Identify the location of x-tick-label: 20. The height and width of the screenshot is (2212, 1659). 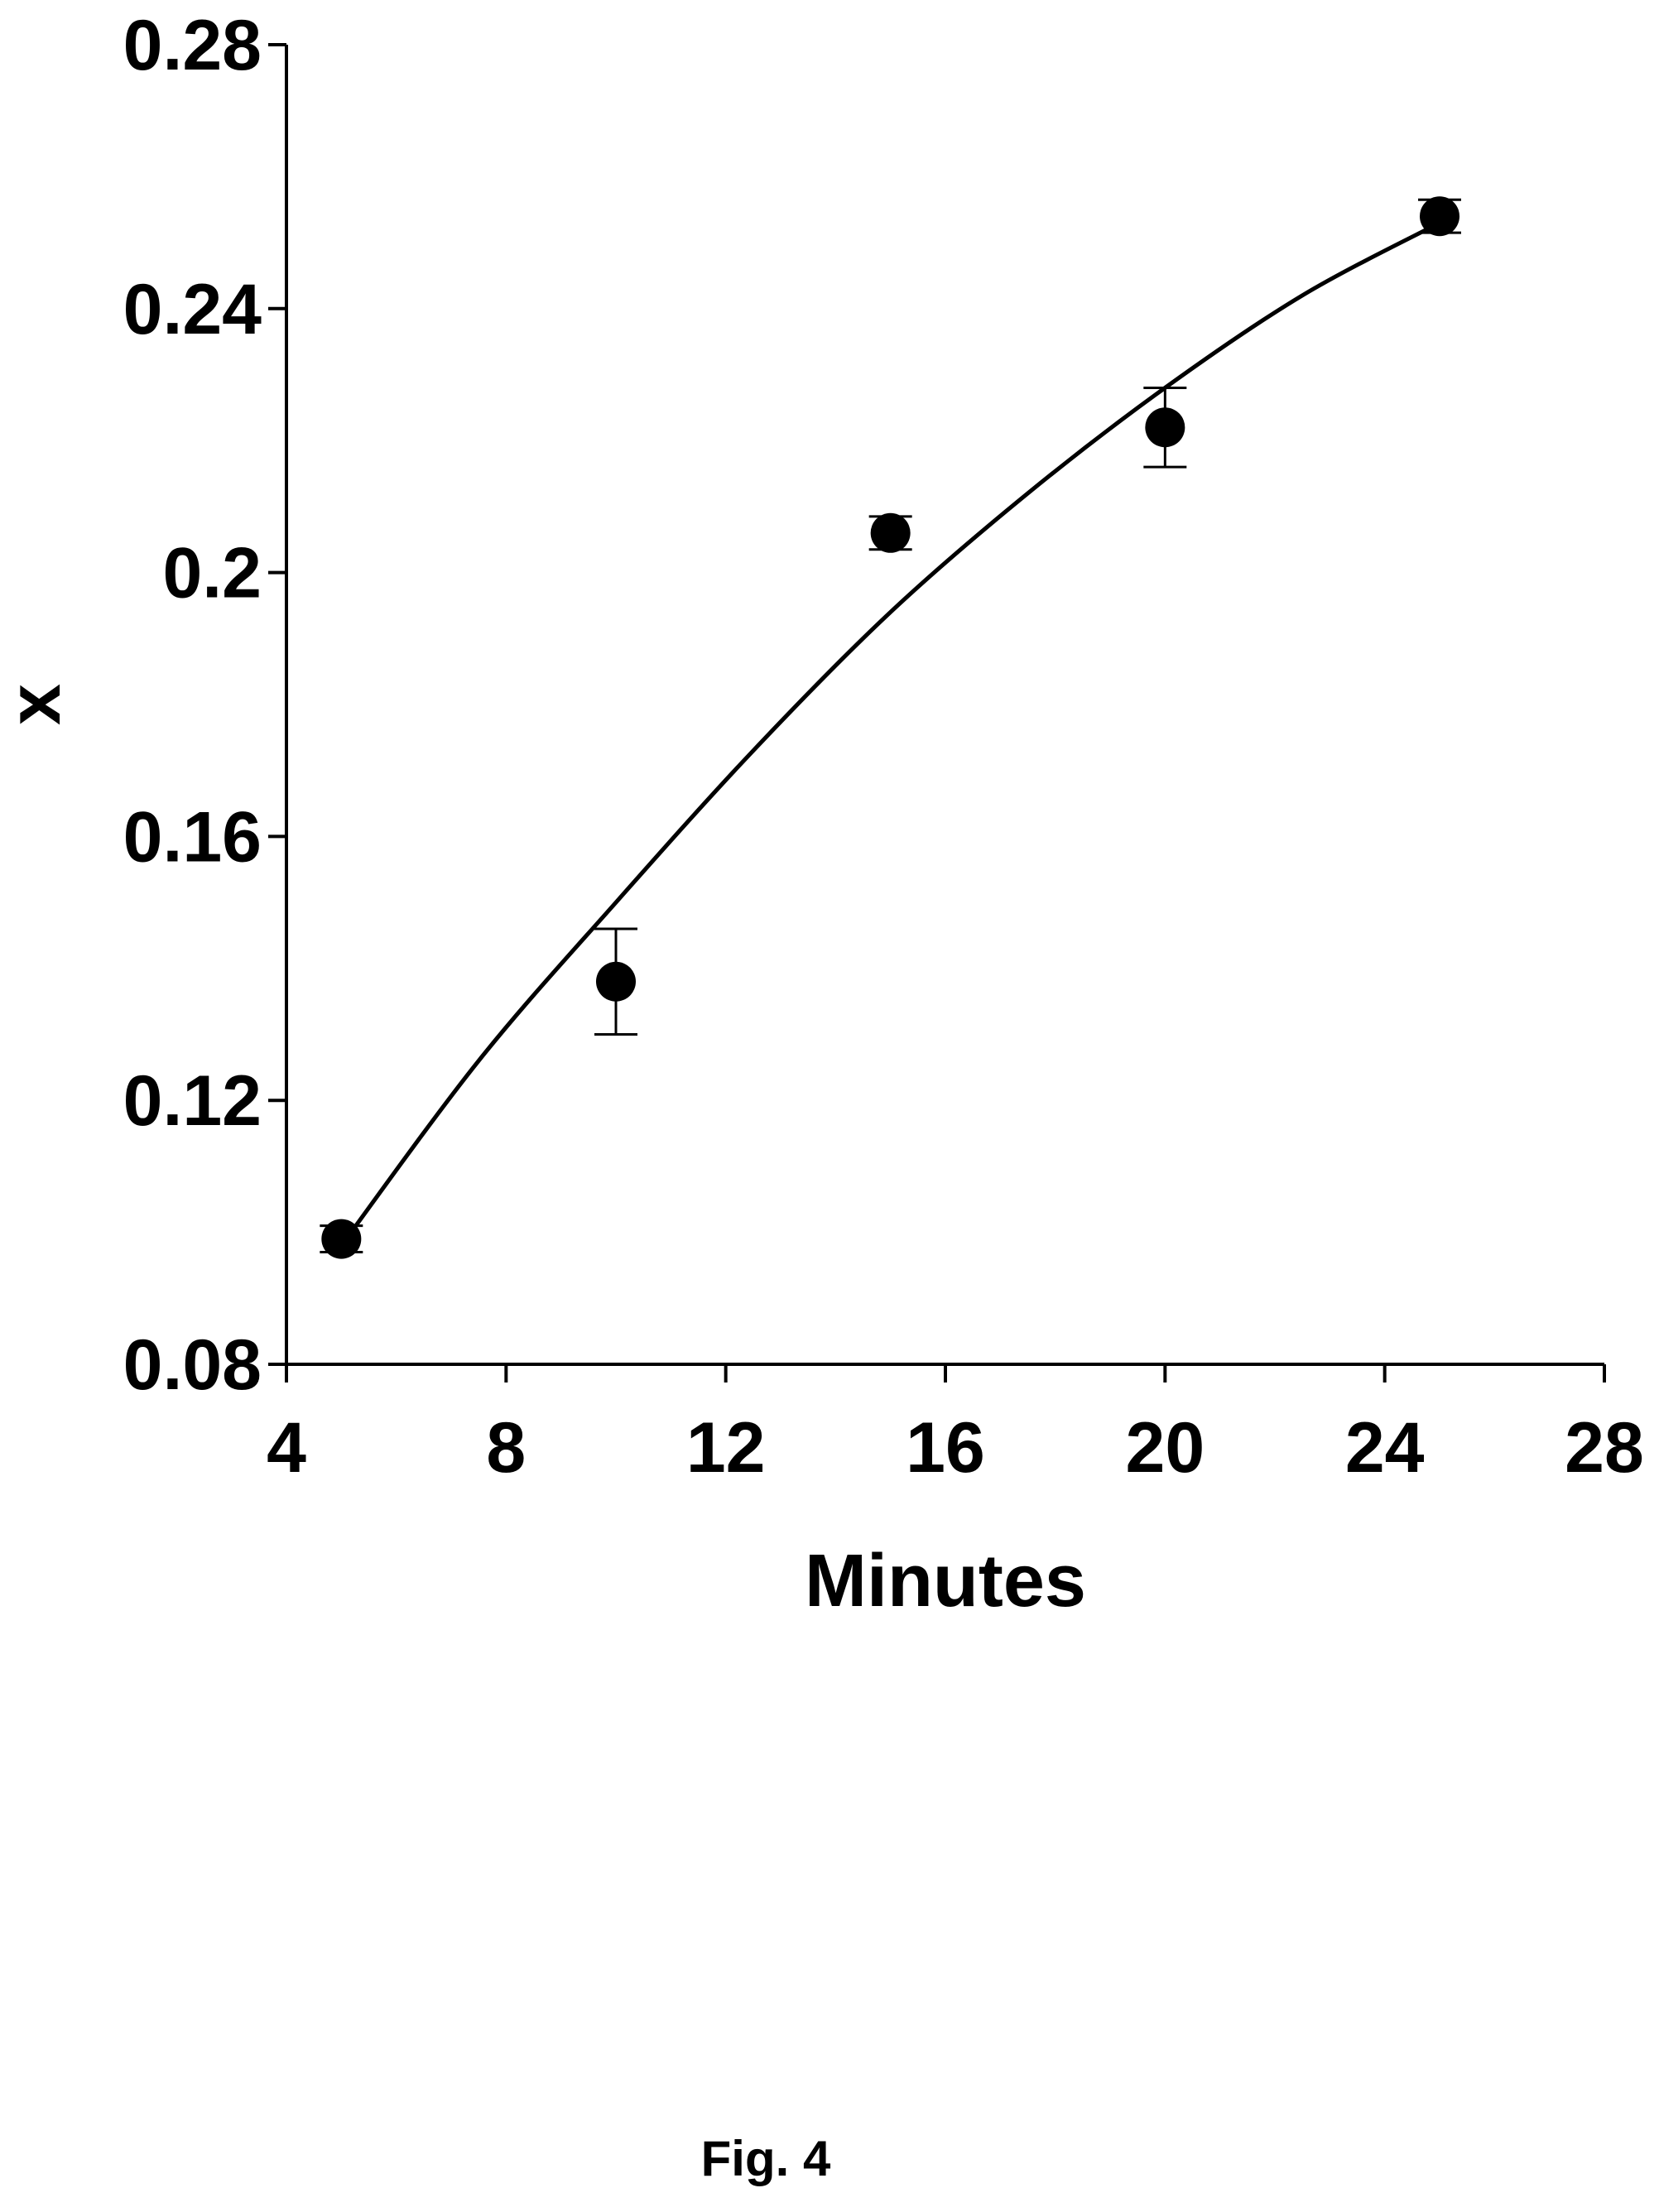
(1165, 1448).